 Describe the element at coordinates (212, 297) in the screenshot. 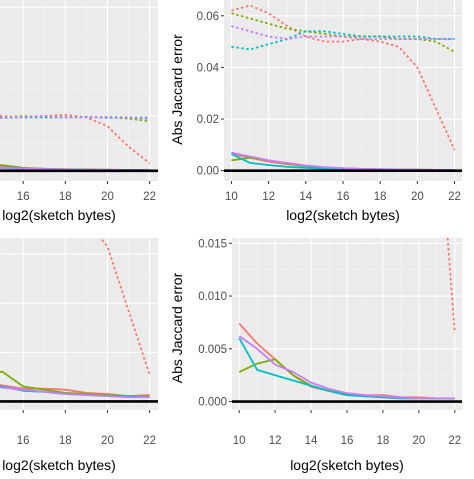

I see `y-tick-label: 0.010` at that location.